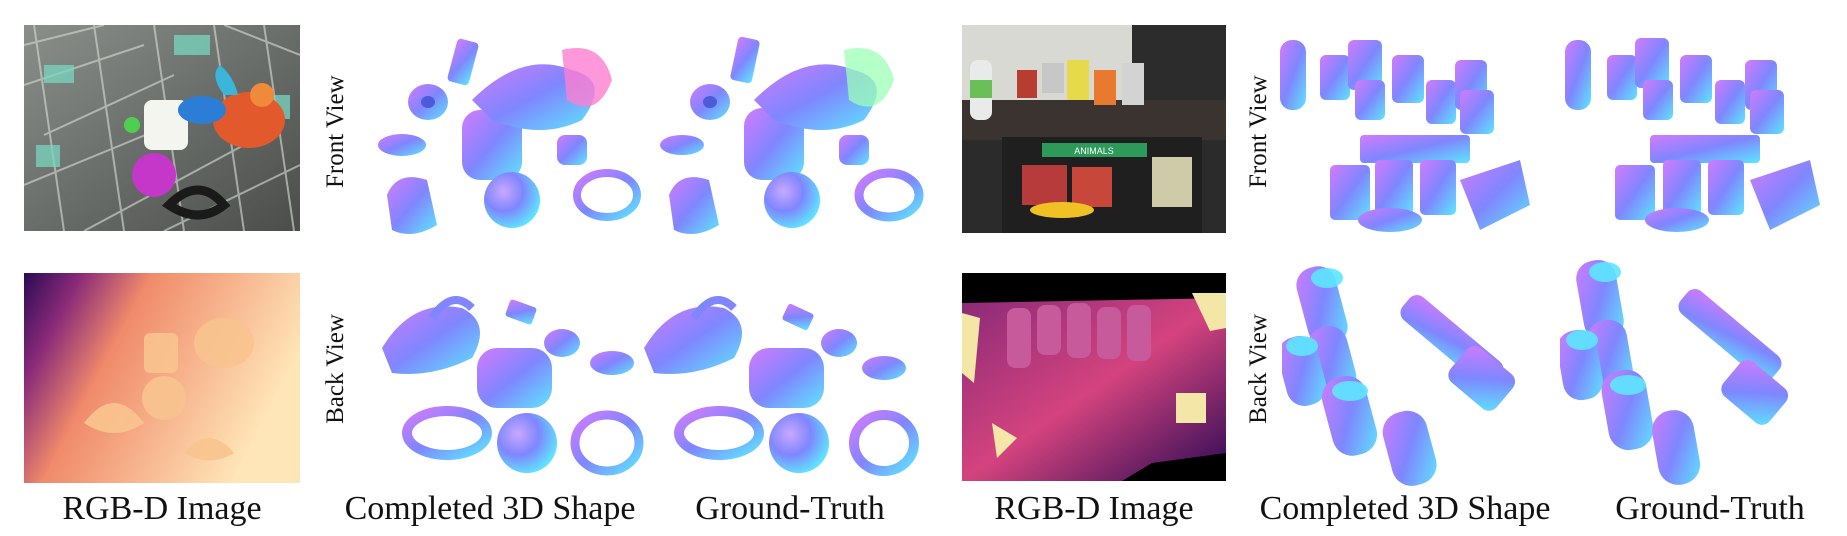 This screenshot has width=1847, height=536. Describe the element at coordinates (513, 389) in the screenshot. I see `completed-shape-back-left` at that location.